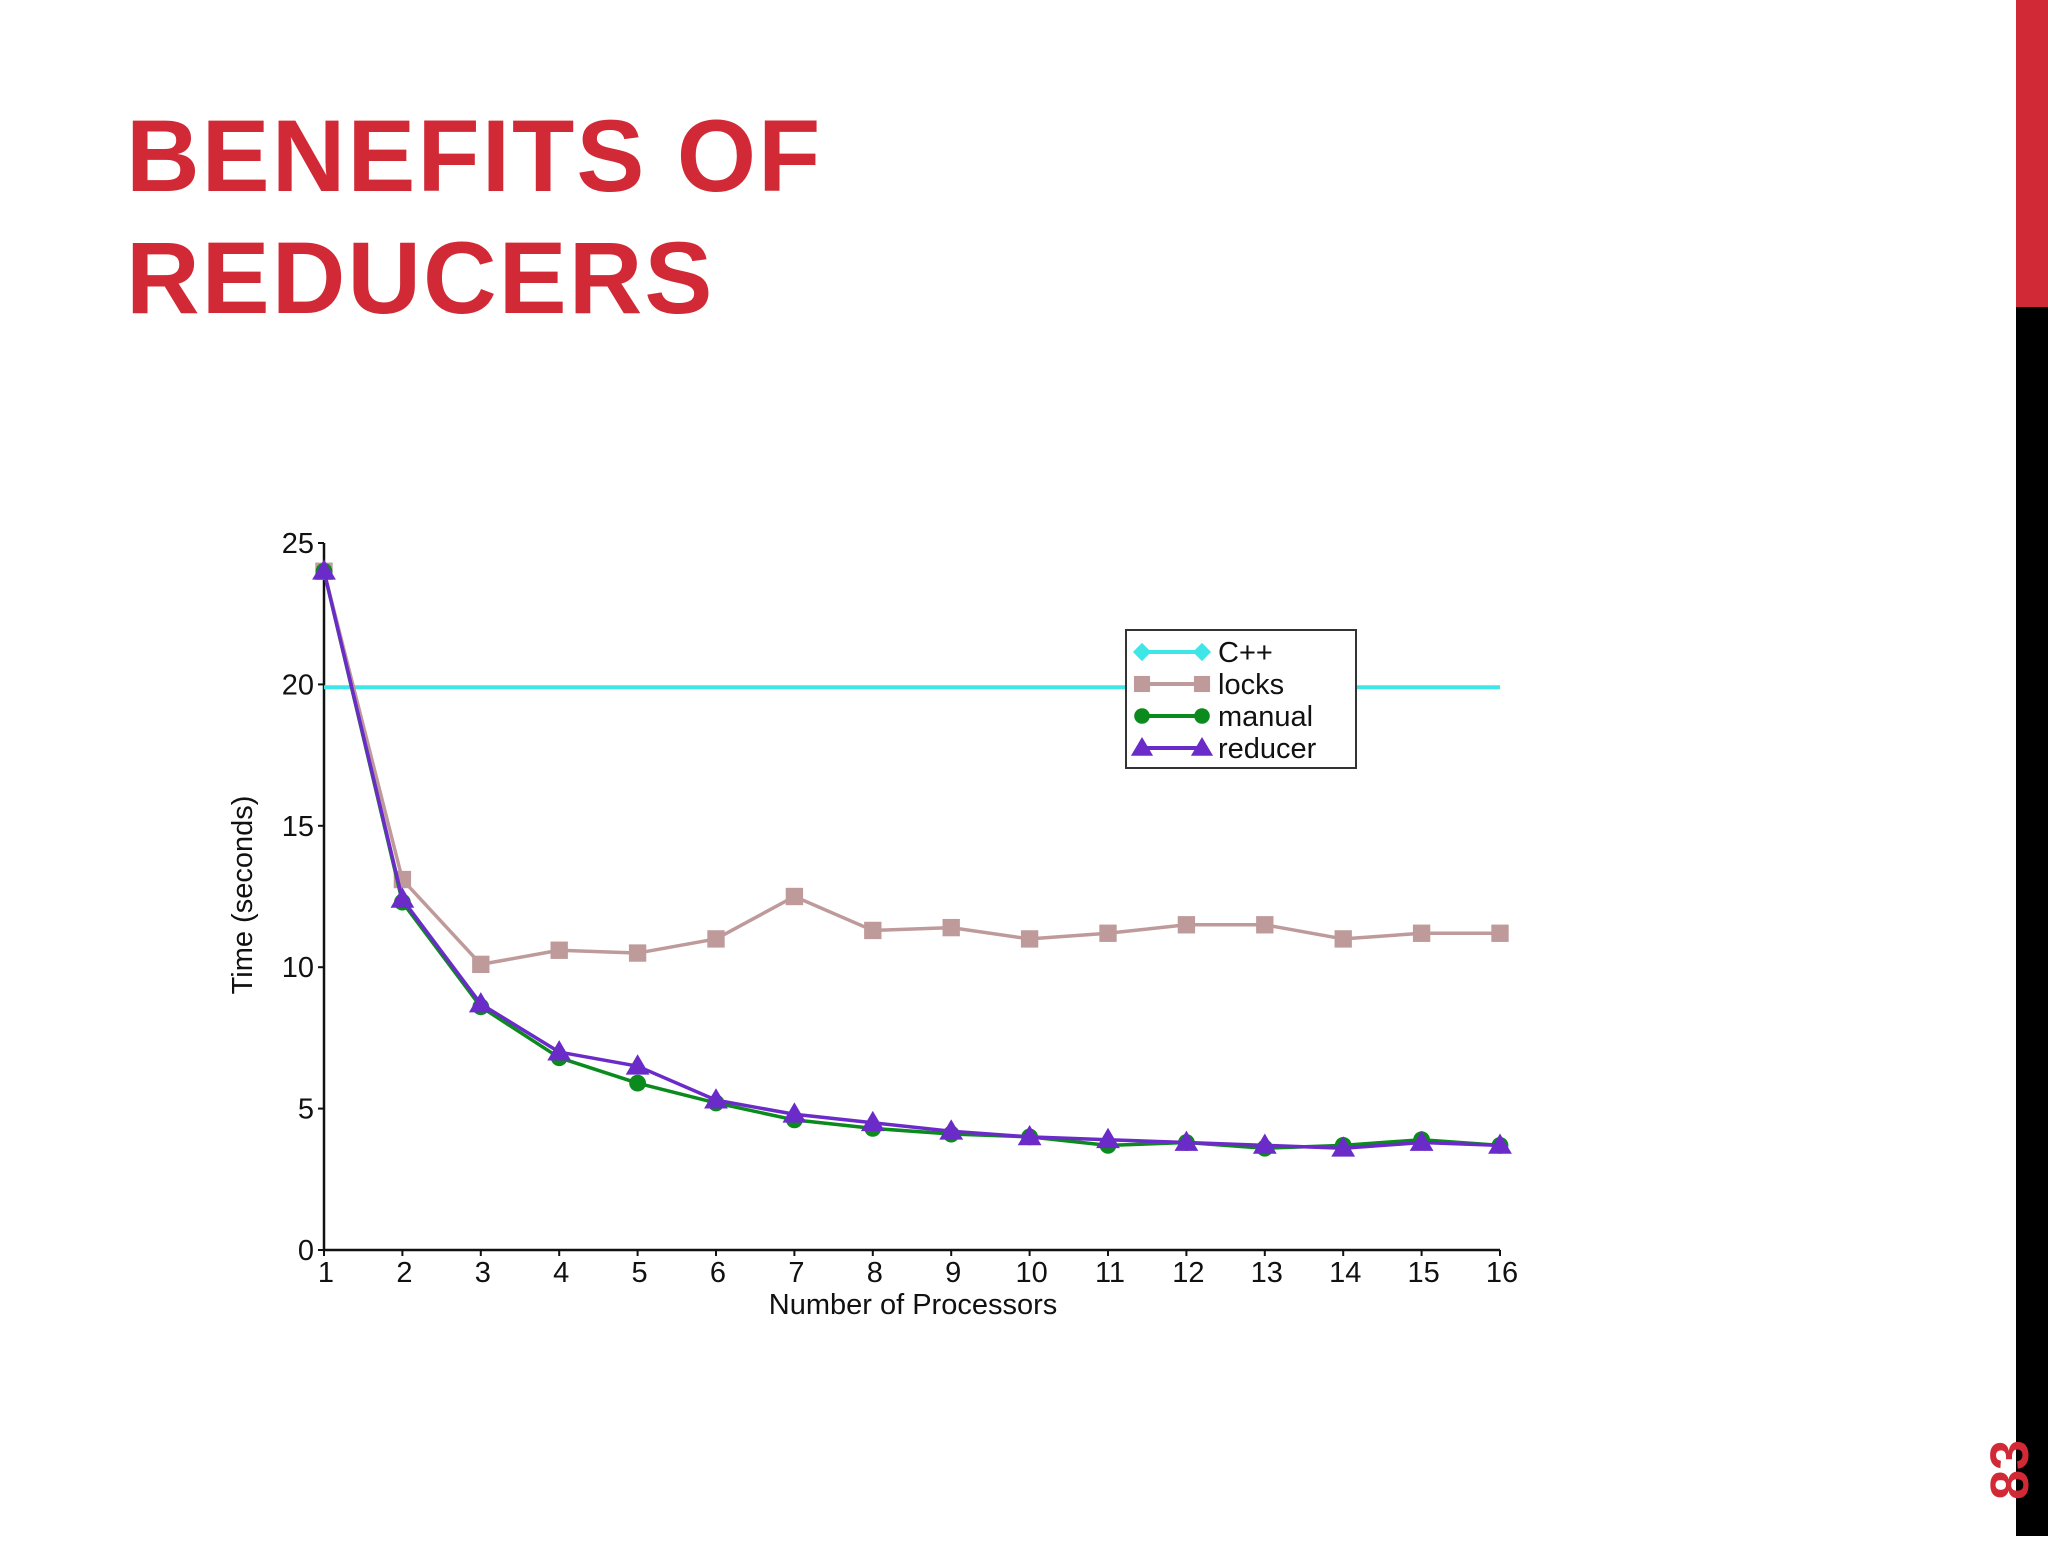 The width and height of the screenshot is (2048, 1555). What do you see at coordinates (1267, 749) in the screenshot?
I see `legend-label: reducer` at bounding box center [1267, 749].